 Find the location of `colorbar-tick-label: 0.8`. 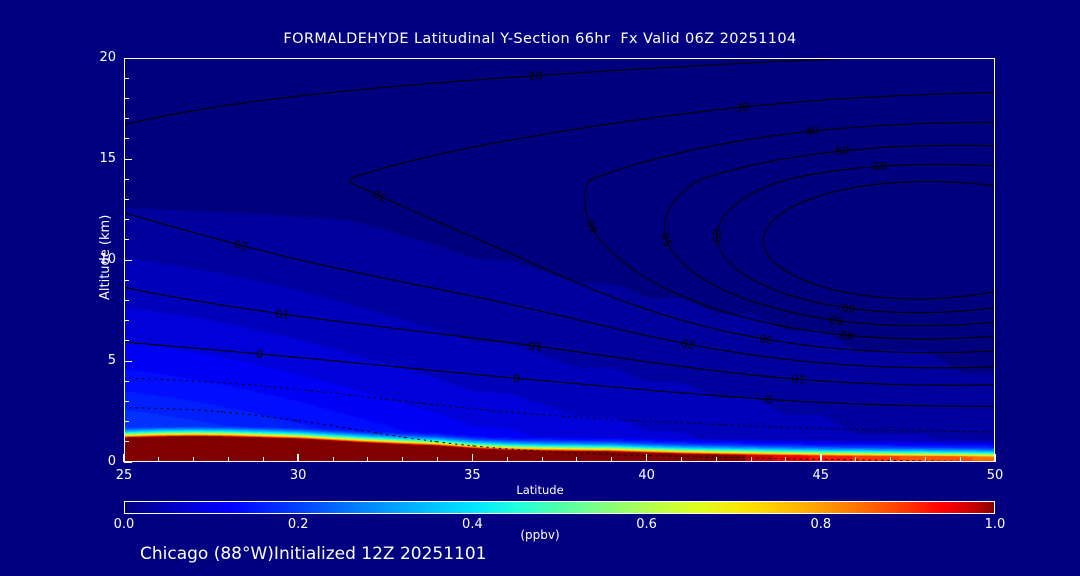

colorbar-tick-label: 0.8 is located at coordinates (821, 524).